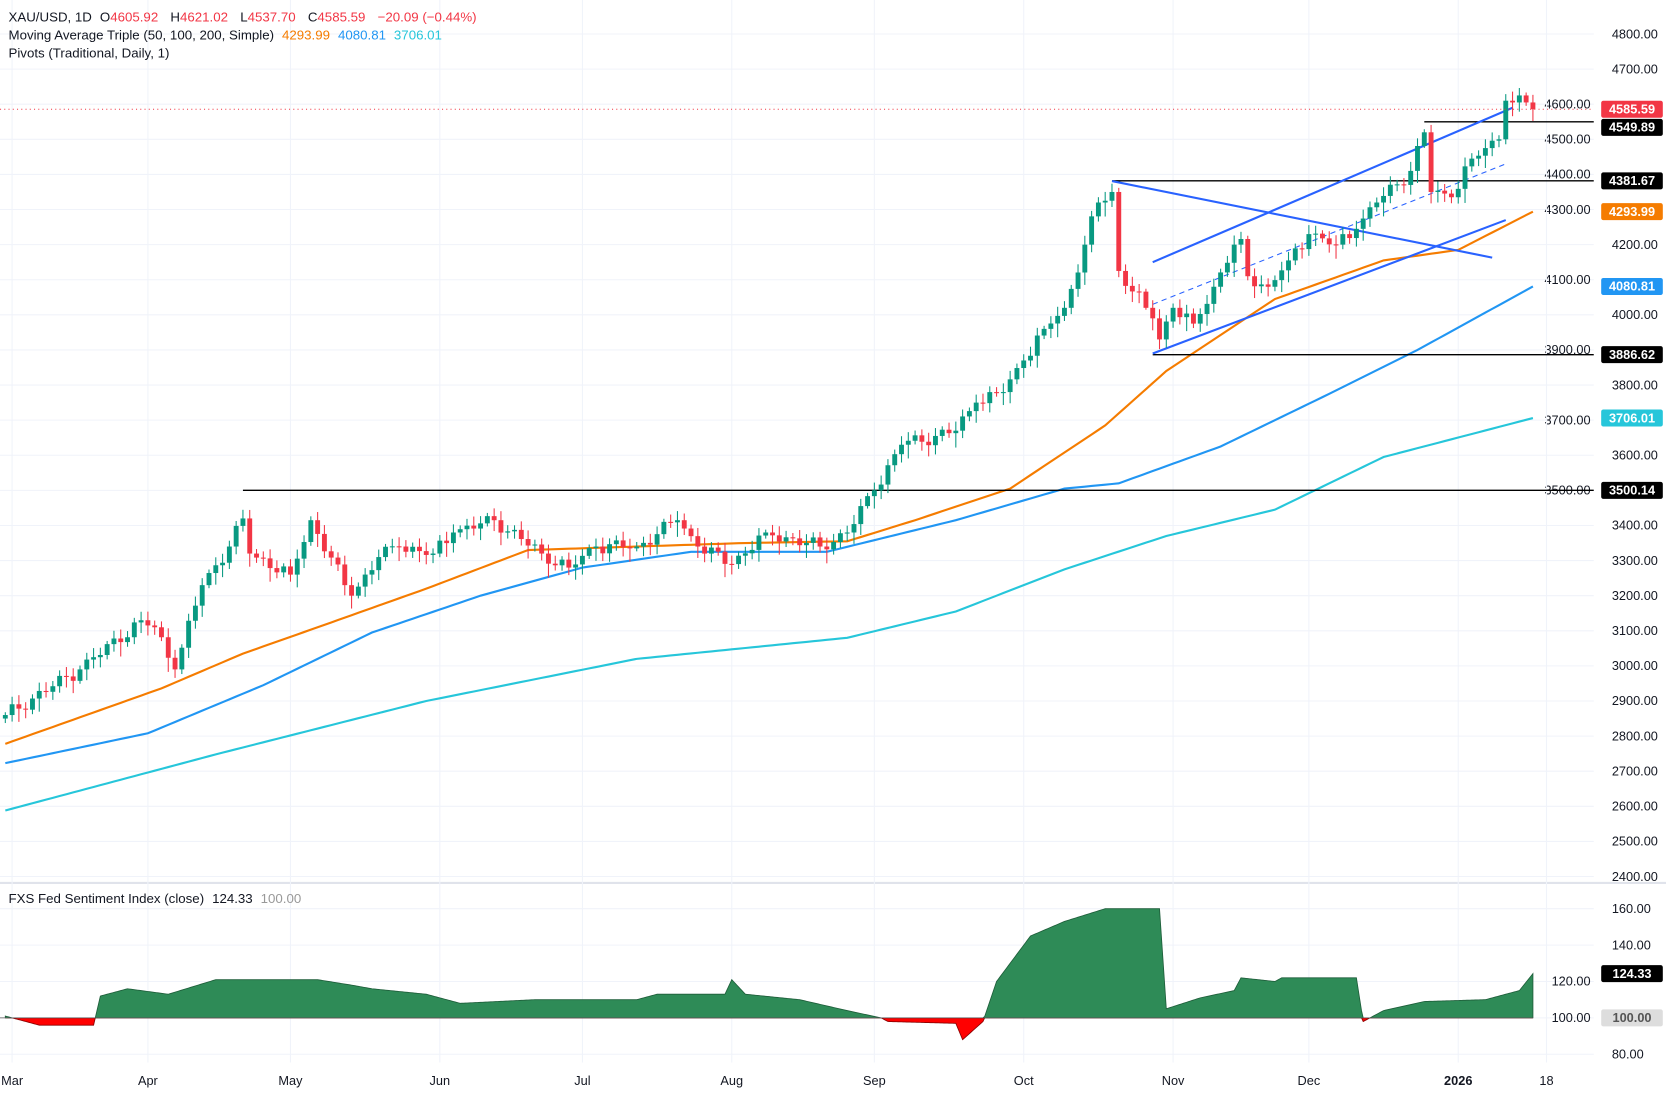 This screenshot has width=1666, height=1095. I want to click on price-tick-label: 4500.00, so click(1567, 139).